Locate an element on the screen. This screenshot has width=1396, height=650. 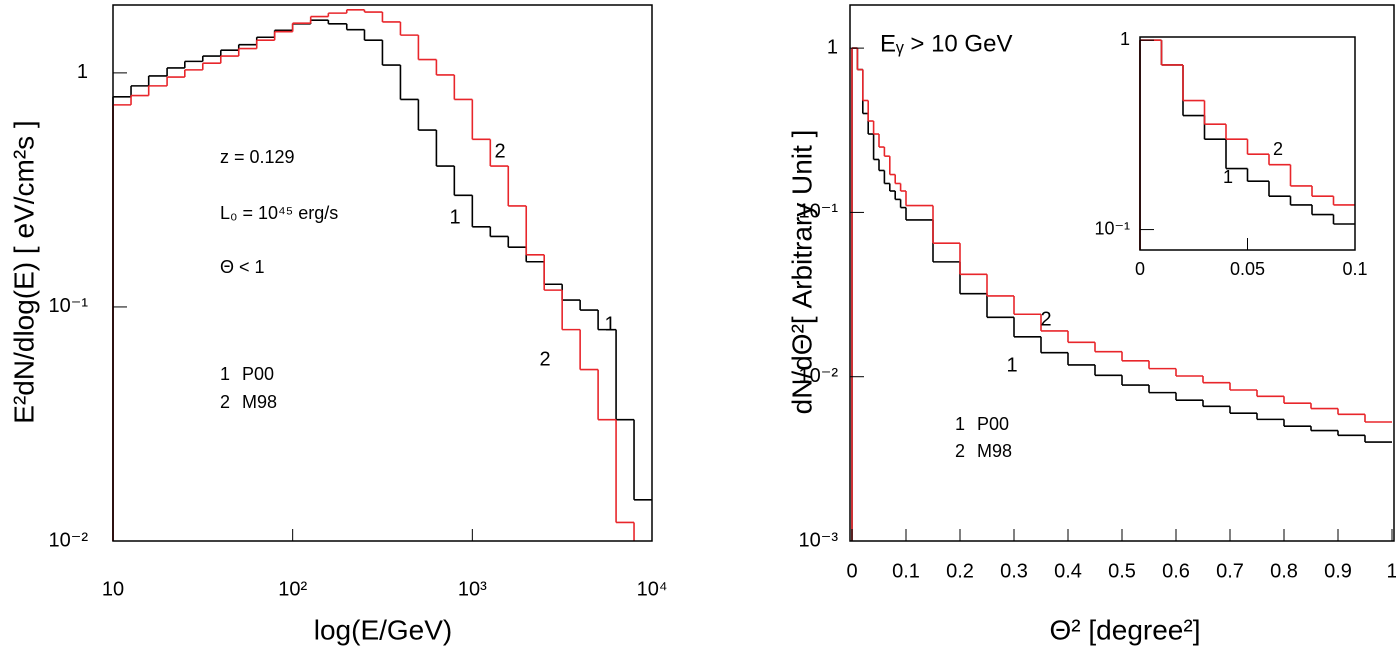
x-tick-label: 0.7 is located at coordinates (1230, 571).